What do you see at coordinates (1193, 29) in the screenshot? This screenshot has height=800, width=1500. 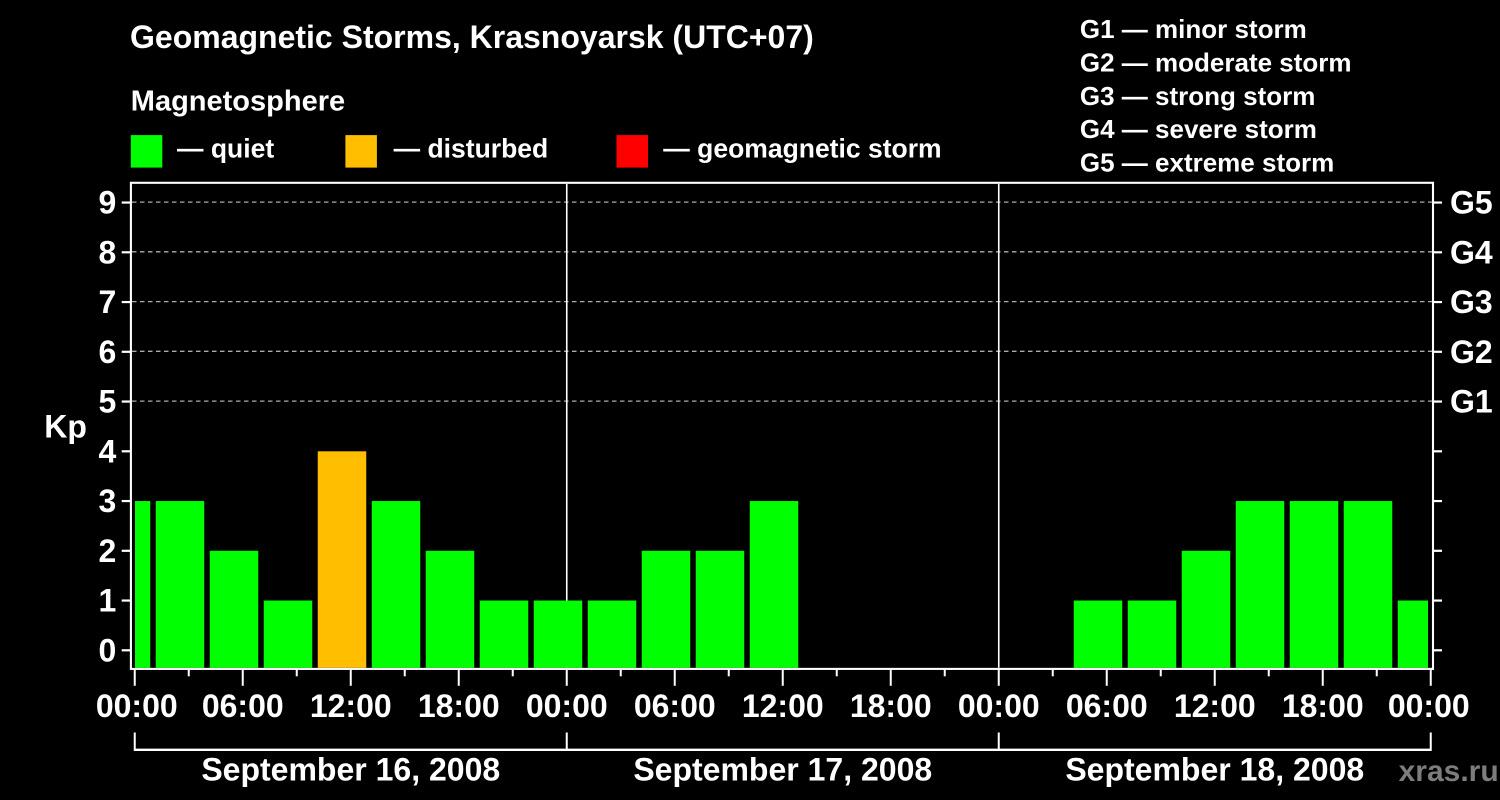 I see `svg-text: G1 — minor storm` at bounding box center [1193, 29].